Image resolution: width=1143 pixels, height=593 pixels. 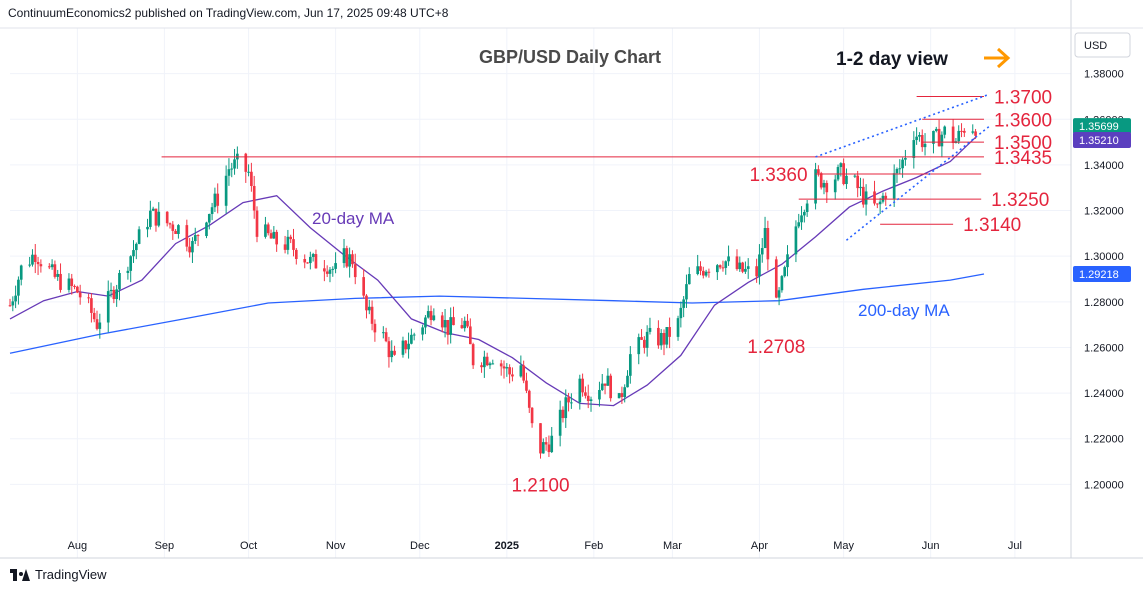 I want to click on level-label: 1.3360, so click(x=778, y=175).